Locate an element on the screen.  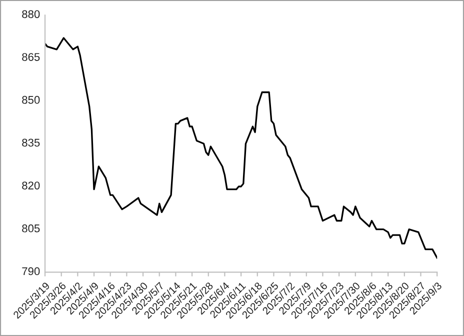
y-tick-label: 835 is located at coordinates (31, 142).